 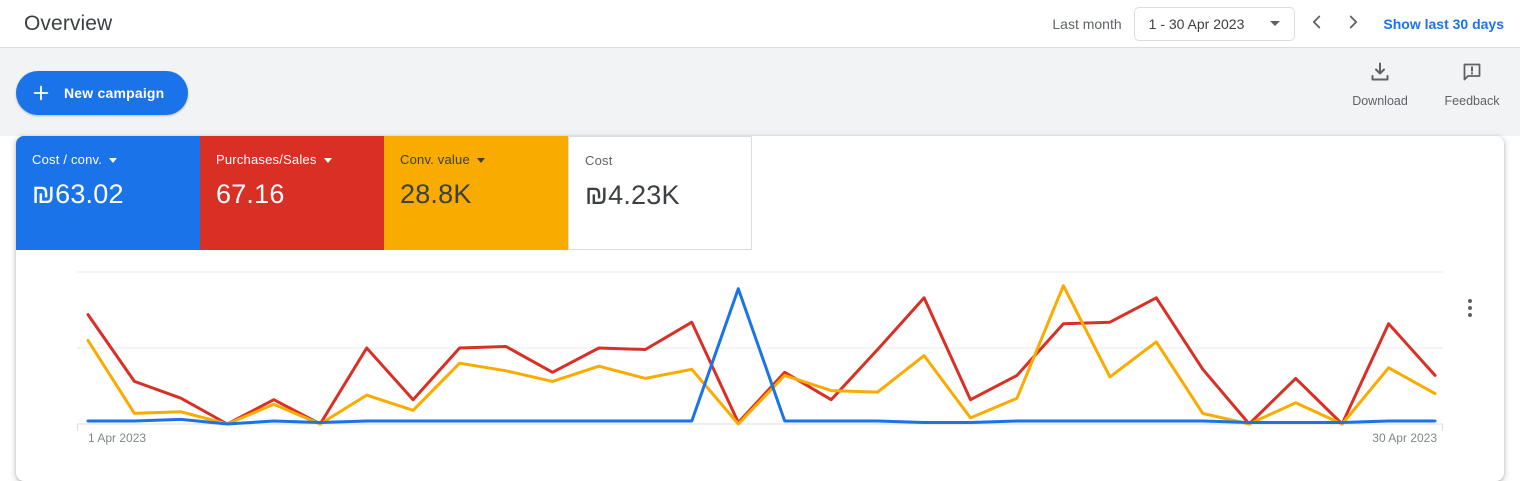 What do you see at coordinates (292, 193) in the screenshot?
I see `scorecard-purchases-sales: Purchases/Sales 67.16` at bounding box center [292, 193].